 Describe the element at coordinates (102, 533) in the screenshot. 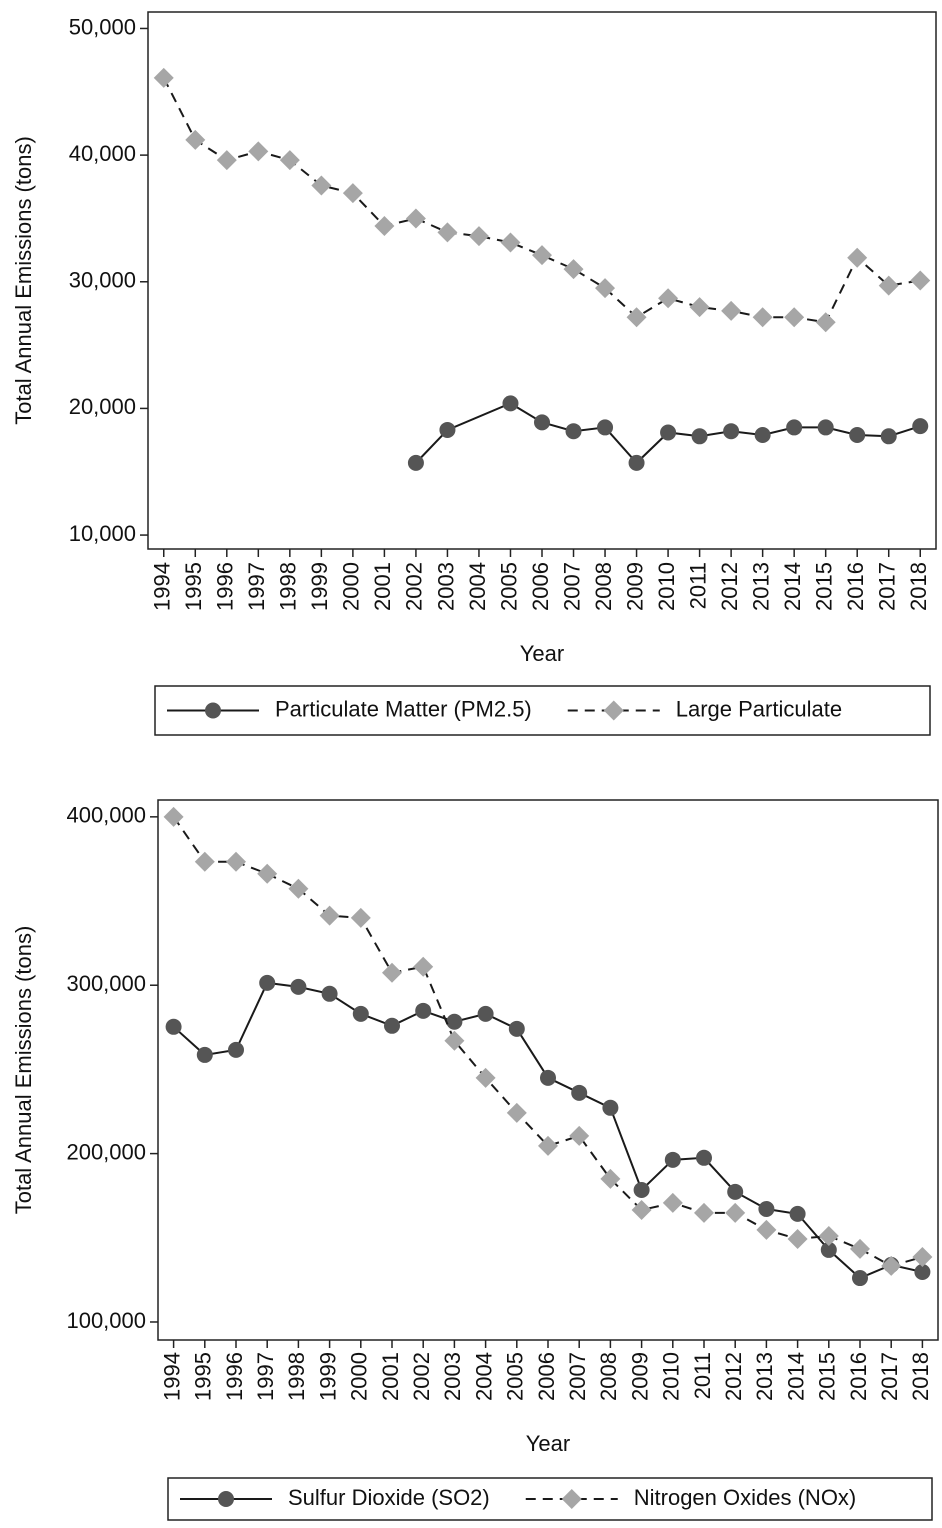

I see `y-tick-label: 10,000` at that location.